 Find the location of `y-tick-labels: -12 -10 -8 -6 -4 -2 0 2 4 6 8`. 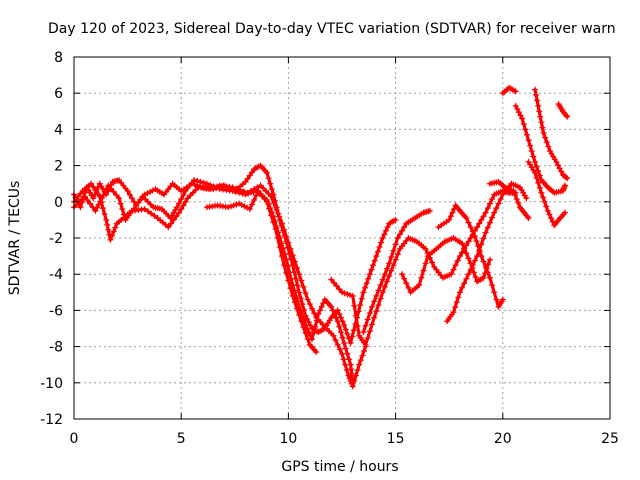

y-tick-labels: -12 -10 -8 -6 -4 -2 0 2 4 6 8 is located at coordinates (51, 239).